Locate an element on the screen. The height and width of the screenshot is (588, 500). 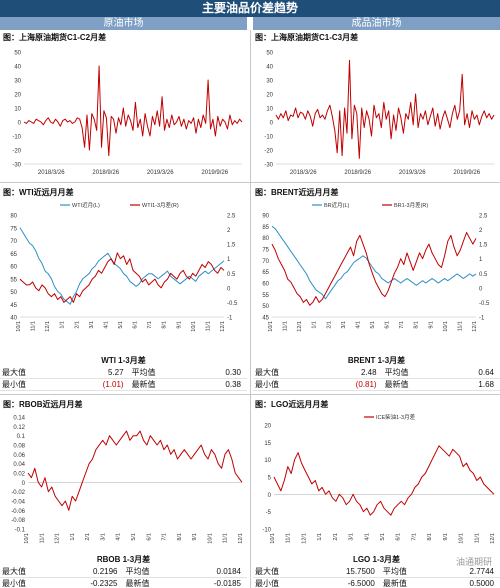
y2-tick-label: 2.5 is located at coordinates (231, 217).